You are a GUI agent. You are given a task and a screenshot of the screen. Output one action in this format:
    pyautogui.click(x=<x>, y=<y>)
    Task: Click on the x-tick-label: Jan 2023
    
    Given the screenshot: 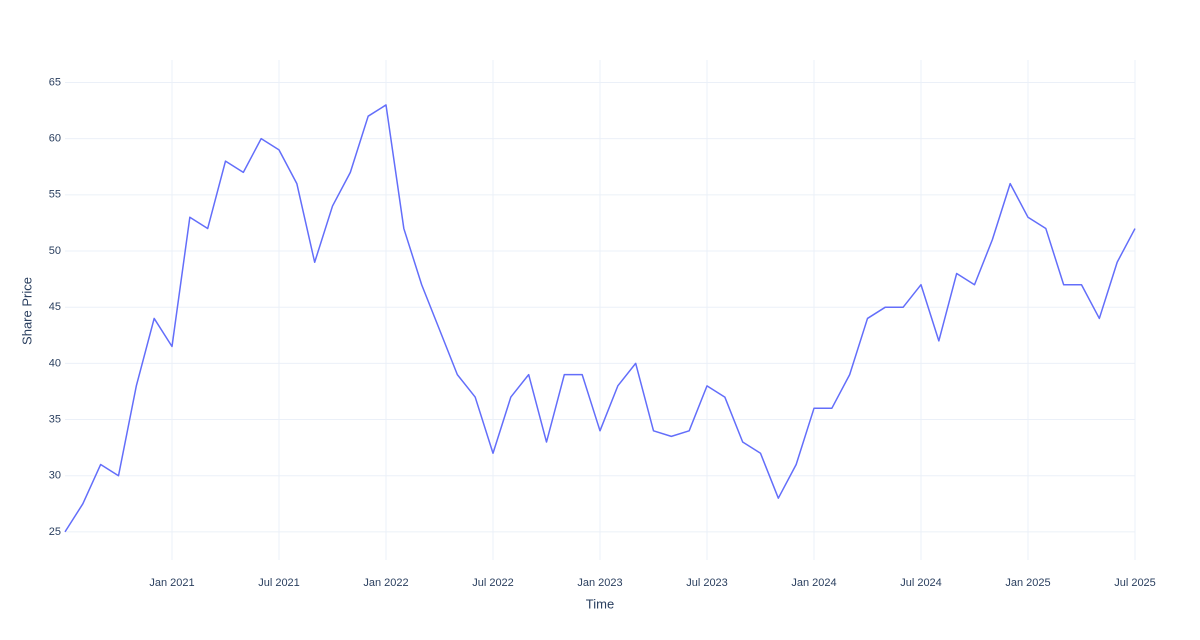 What is the action you would take?
    pyautogui.click(x=599, y=583)
    